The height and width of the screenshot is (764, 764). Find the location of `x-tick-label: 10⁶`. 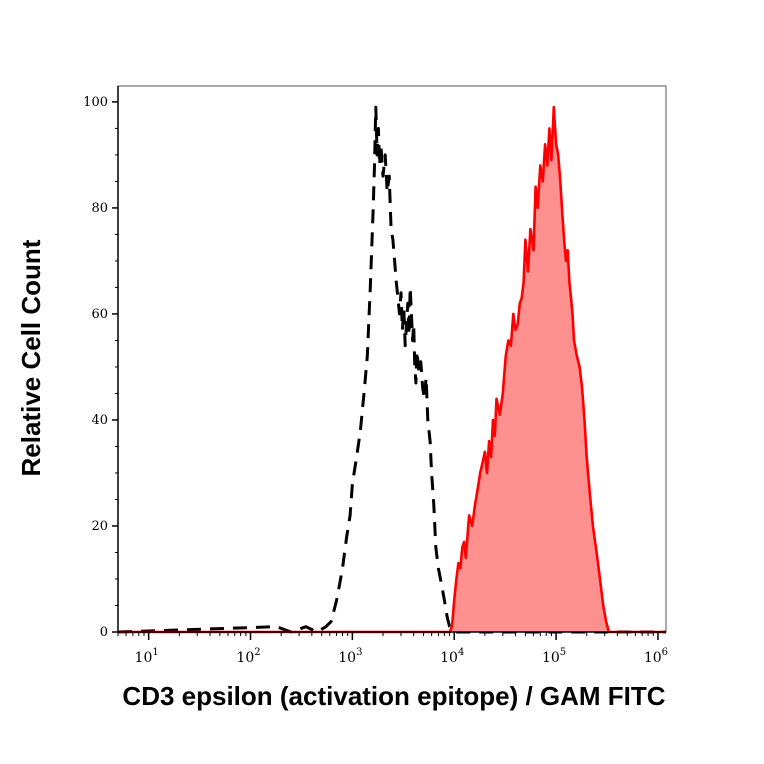

x-tick-label: 10⁶ is located at coordinates (656, 656).